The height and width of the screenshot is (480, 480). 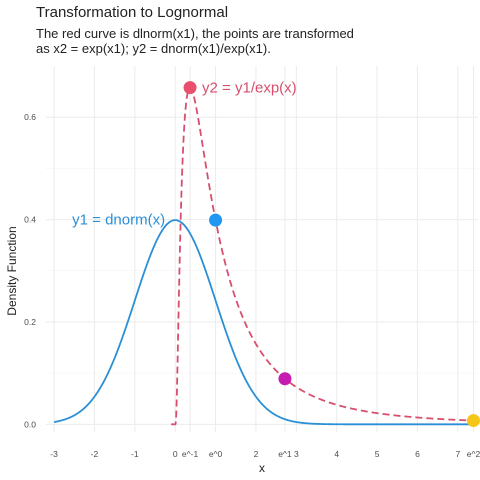 What do you see at coordinates (336, 454) in the screenshot?
I see `x-tick-label: 4` at bounding box center [336, 454].